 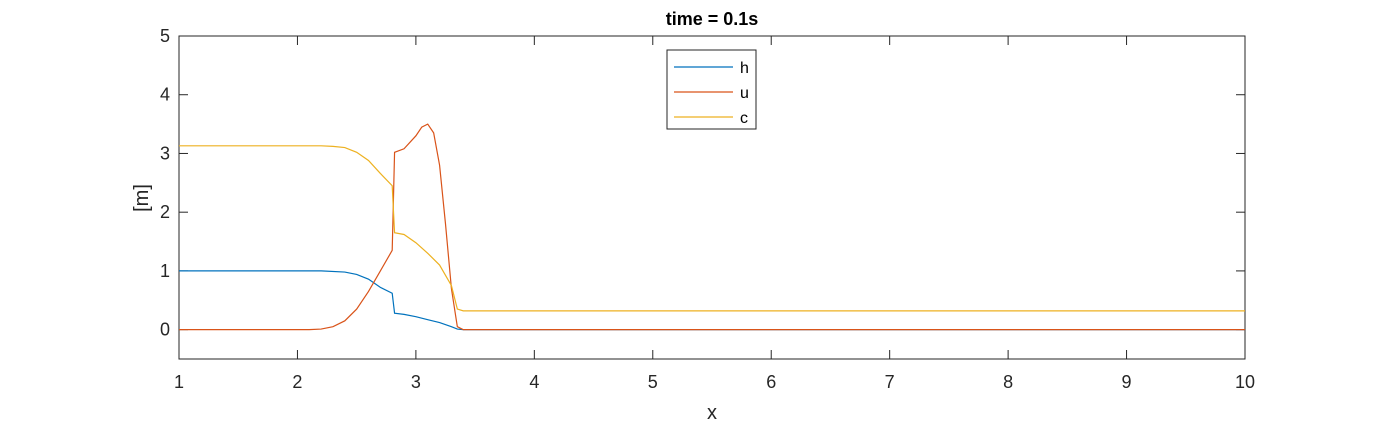 What do you see at coordinates (165, 153) in the screenshot?
I see `y-tick-label: 3` at bounding box center [165, 153].